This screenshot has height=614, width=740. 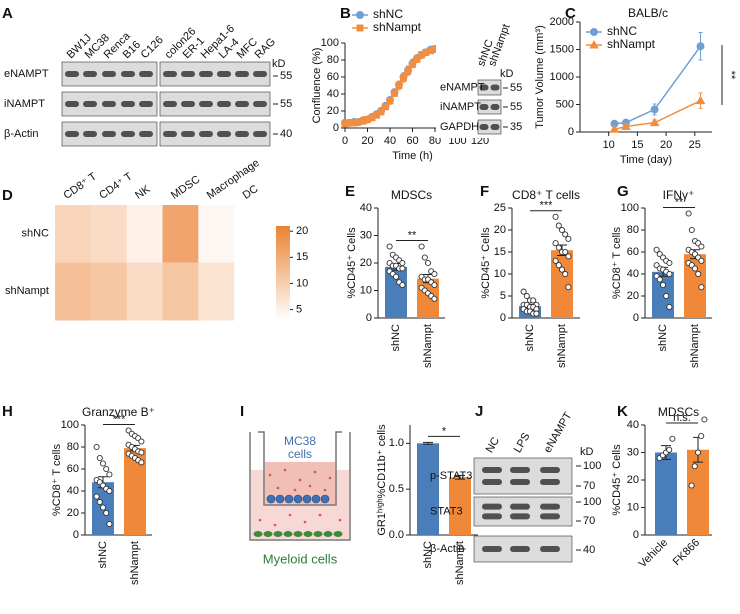 I want to click on row-label: shNC, so click(x=35, y=234).